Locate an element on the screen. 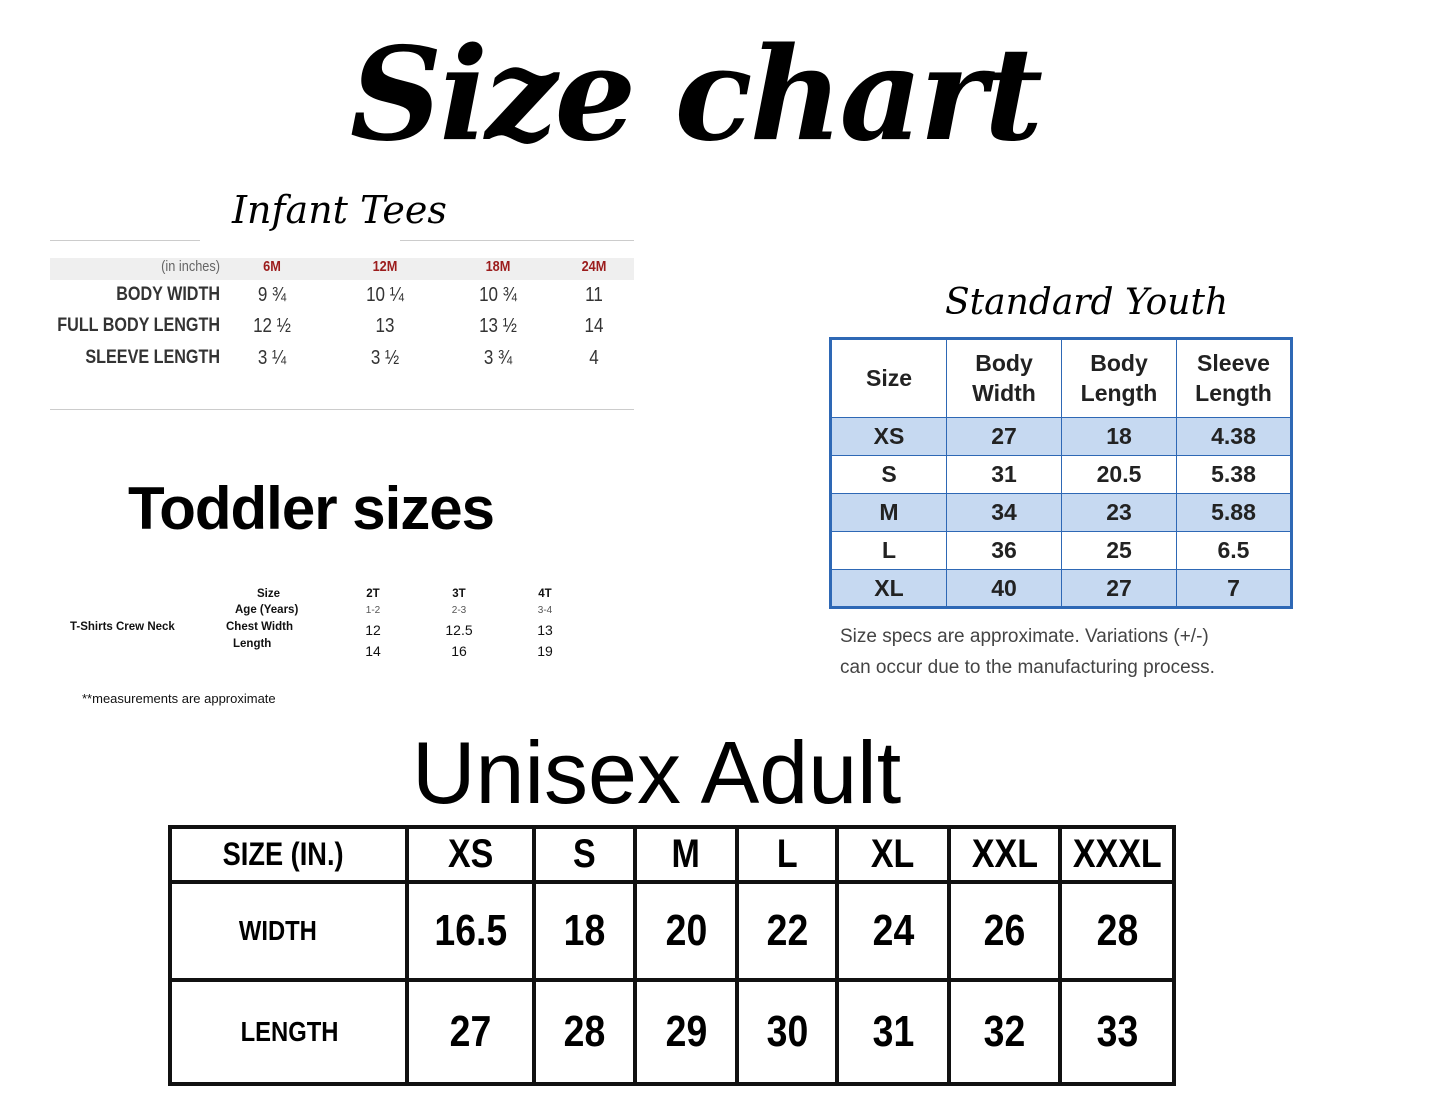  cell: 27 is located at coordinates (470, 1032).